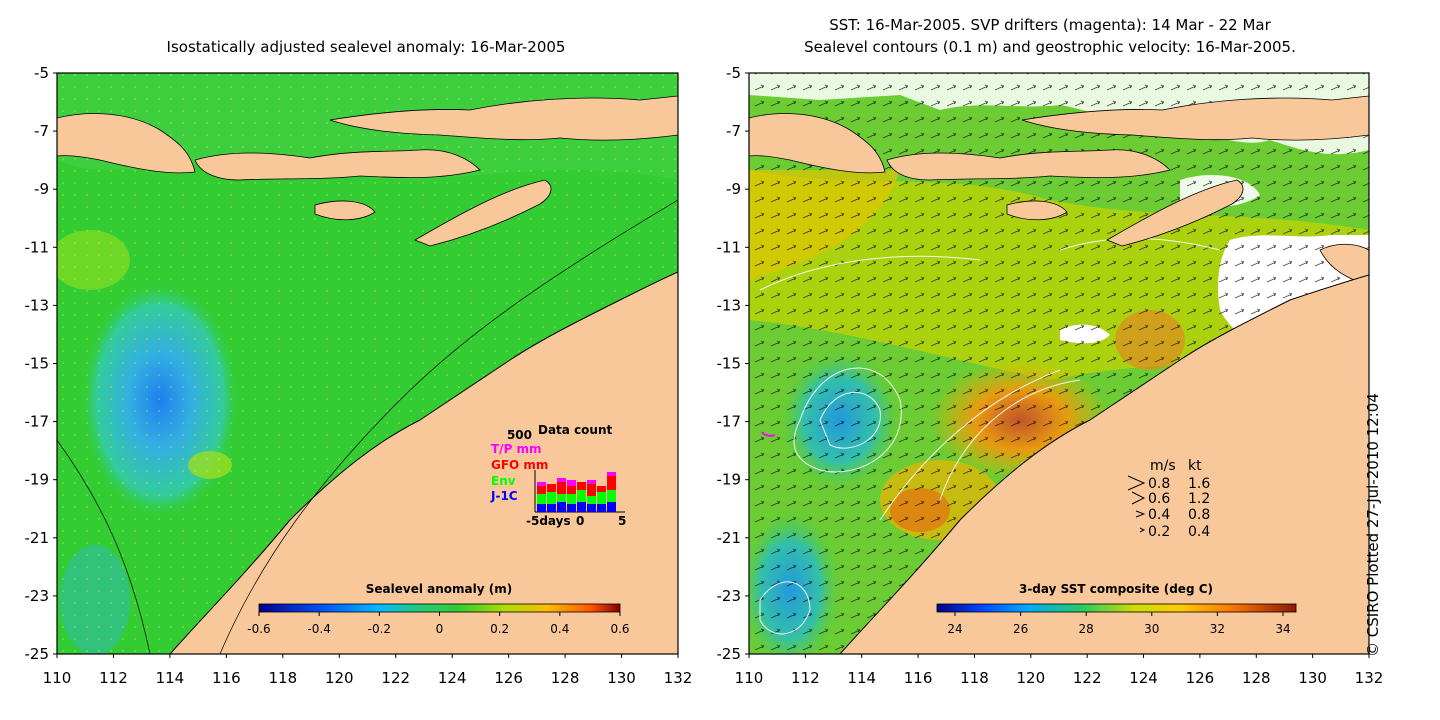 The width and height of the screenshot is (1440, 720). I want to click on colorbar-label: 30, so click(1151, 629).